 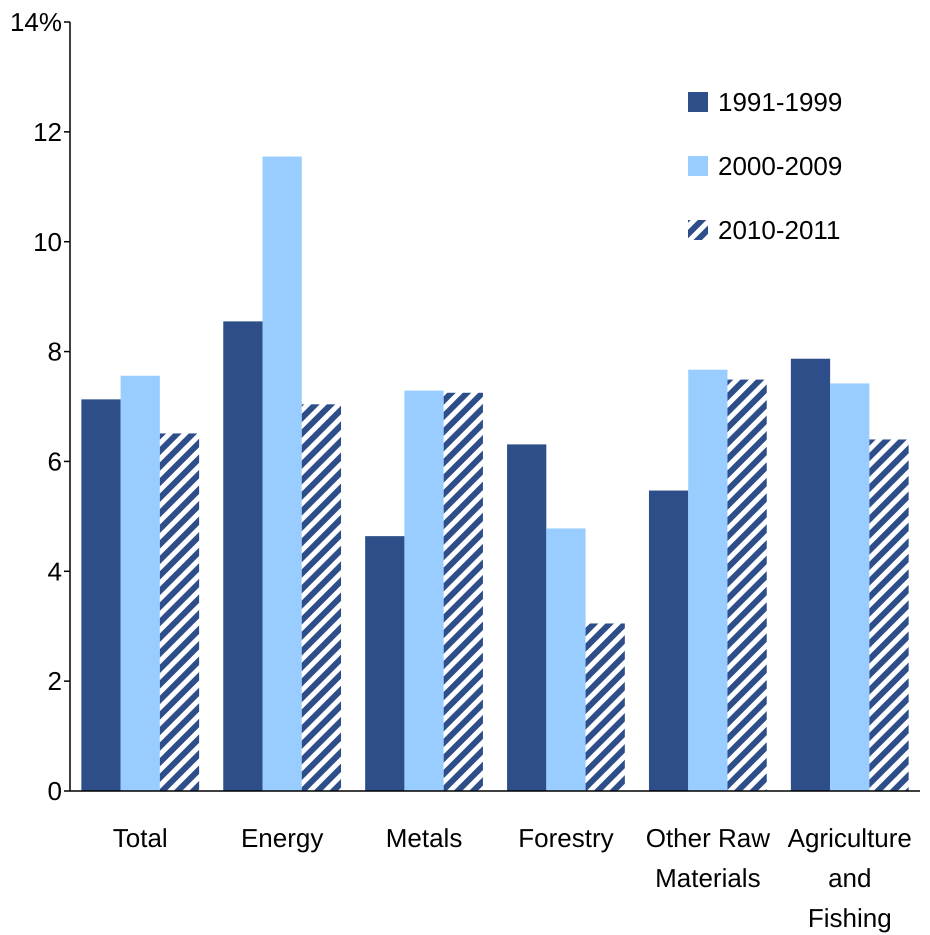 I want to click on legend-label: 1991-1999, so click(x=780, y=102).